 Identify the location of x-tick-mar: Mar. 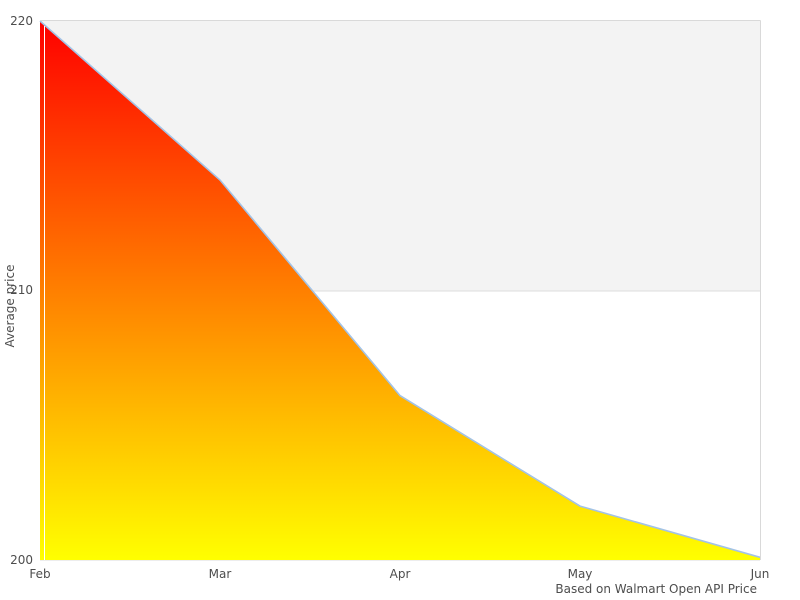
(220, 574).